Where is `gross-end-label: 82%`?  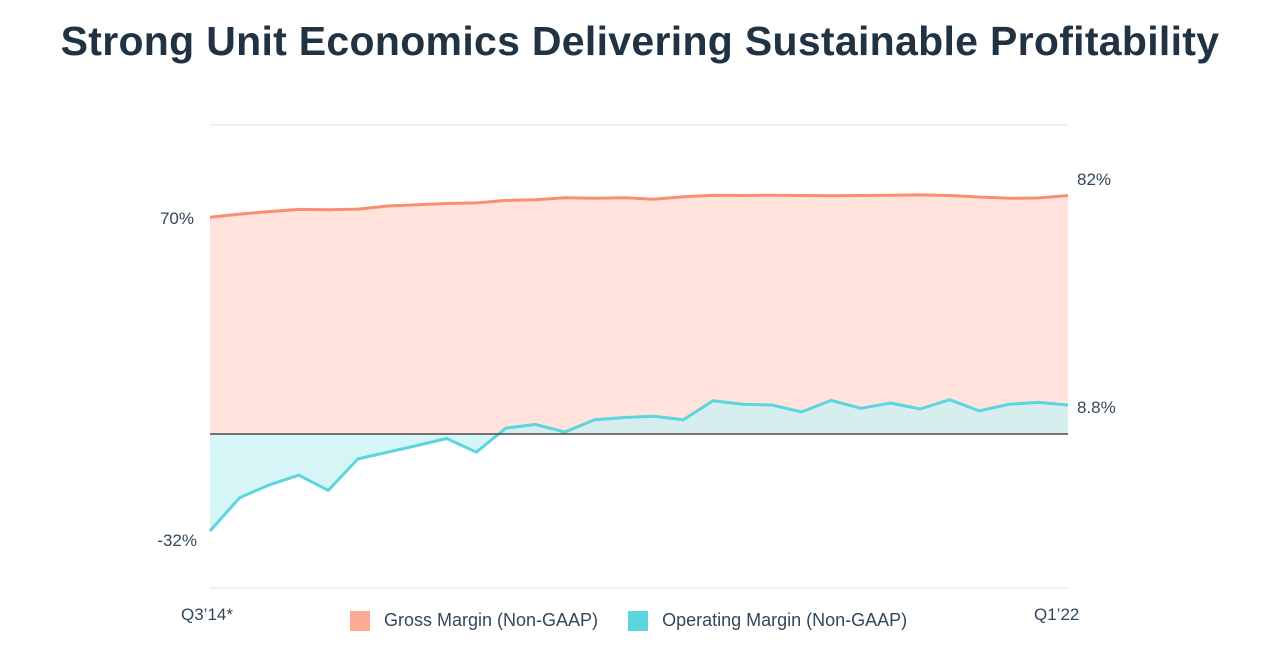 gross-end-label: 82% is located at coordinates (1094, 179).